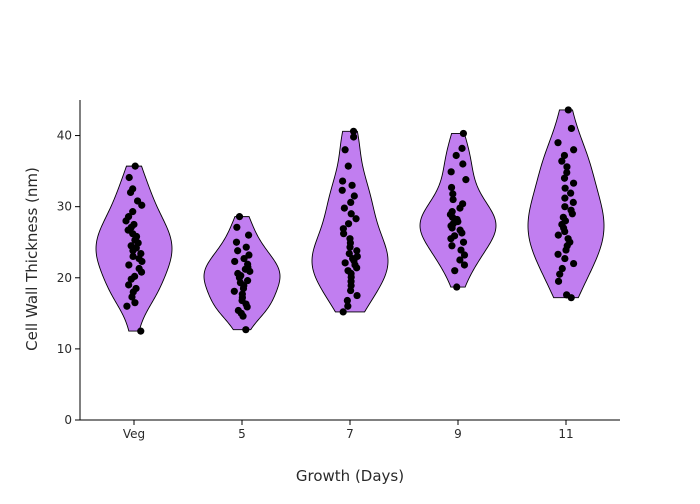 This screenshot has width=700, height=504. What do you see at coordinates (134, 434) in the screenshot?
I see `x-tick-label: Veg` at bounding box center [134, 434].